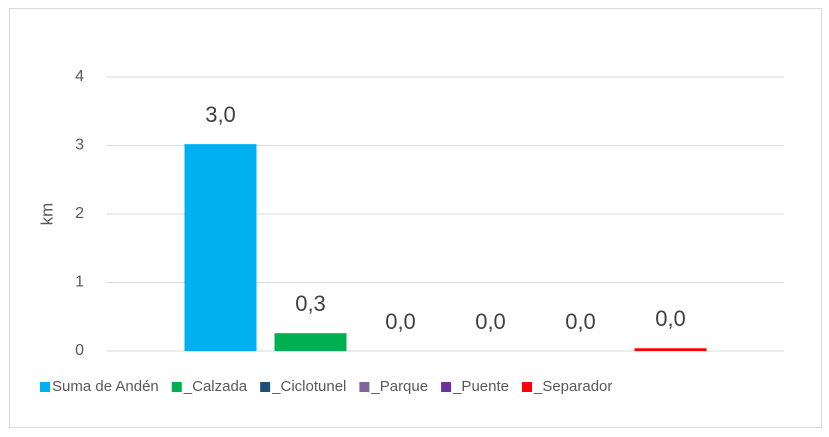 This screenshot has width=829, height=437. Describe the element at coordinates (79, 213) in the screenshot. I see `y-tick-label: 2` at that location.